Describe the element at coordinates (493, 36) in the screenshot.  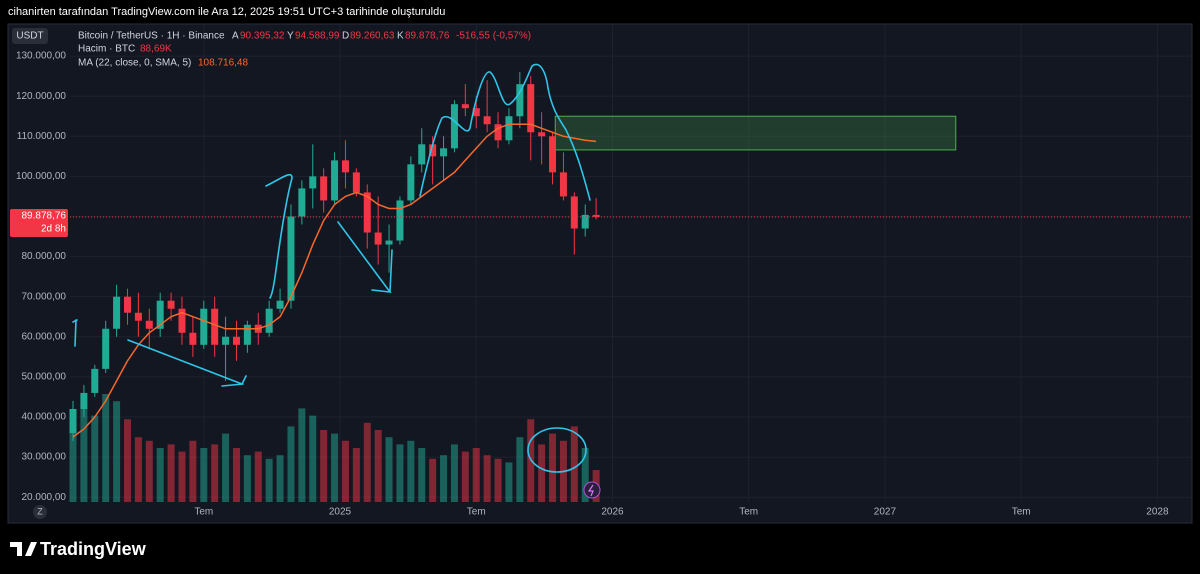
I see `legend-change: -516,55 (-0,57%)` at that location.